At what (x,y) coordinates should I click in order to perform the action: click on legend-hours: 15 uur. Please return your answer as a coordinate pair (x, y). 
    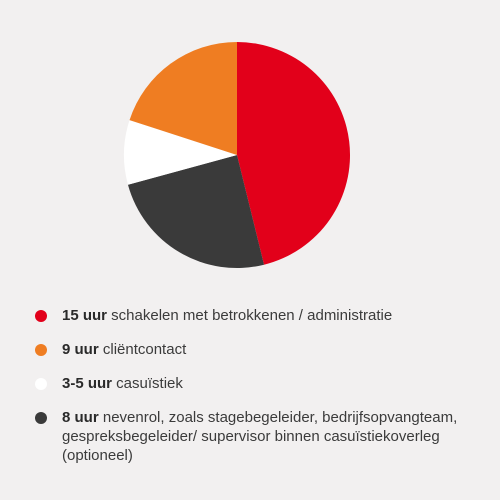
    Looking at the image, I should click on (85, 315).